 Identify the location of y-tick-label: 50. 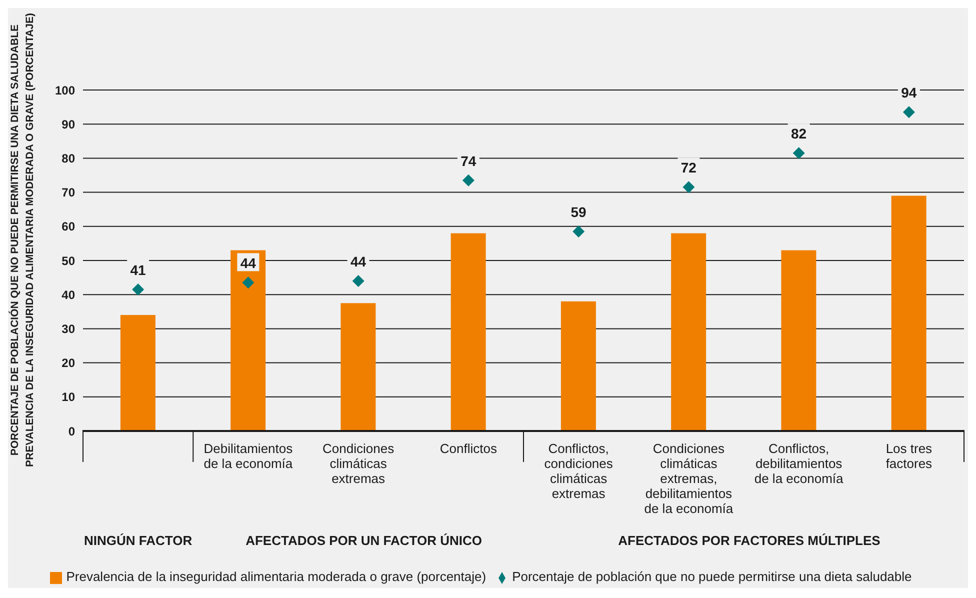
(69, 261).